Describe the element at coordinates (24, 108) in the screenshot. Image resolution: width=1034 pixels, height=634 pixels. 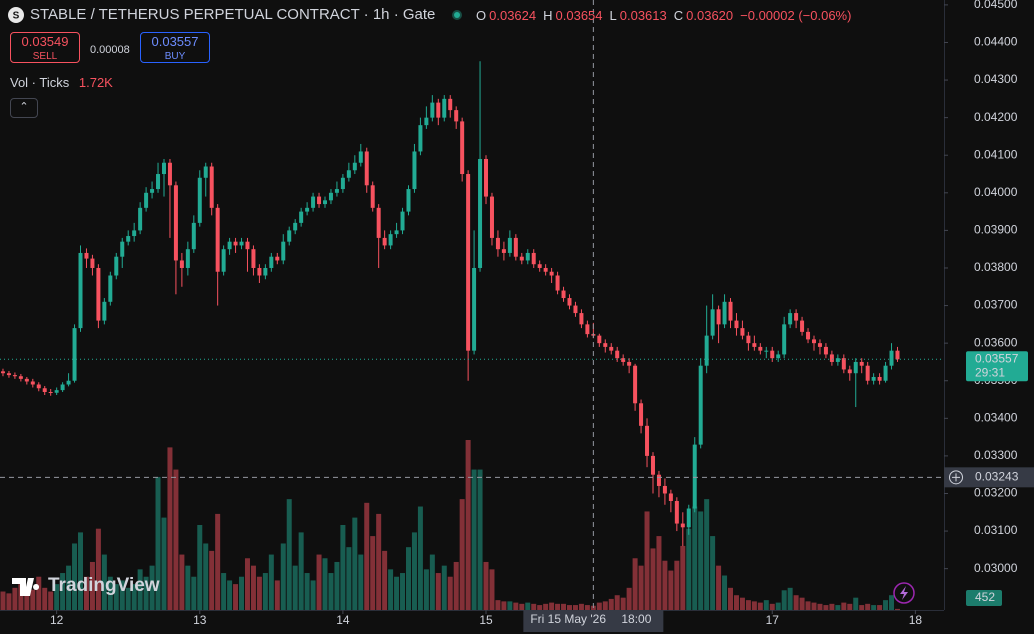
I see `collapse-button: ⌃` at that location.